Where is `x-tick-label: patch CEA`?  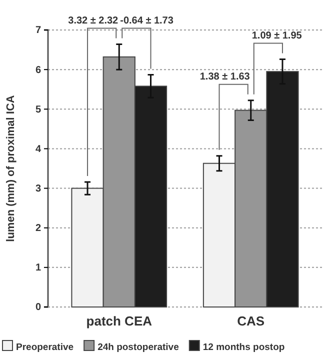
x-tick-label: patch CEA is located at coordinates (119, 321).